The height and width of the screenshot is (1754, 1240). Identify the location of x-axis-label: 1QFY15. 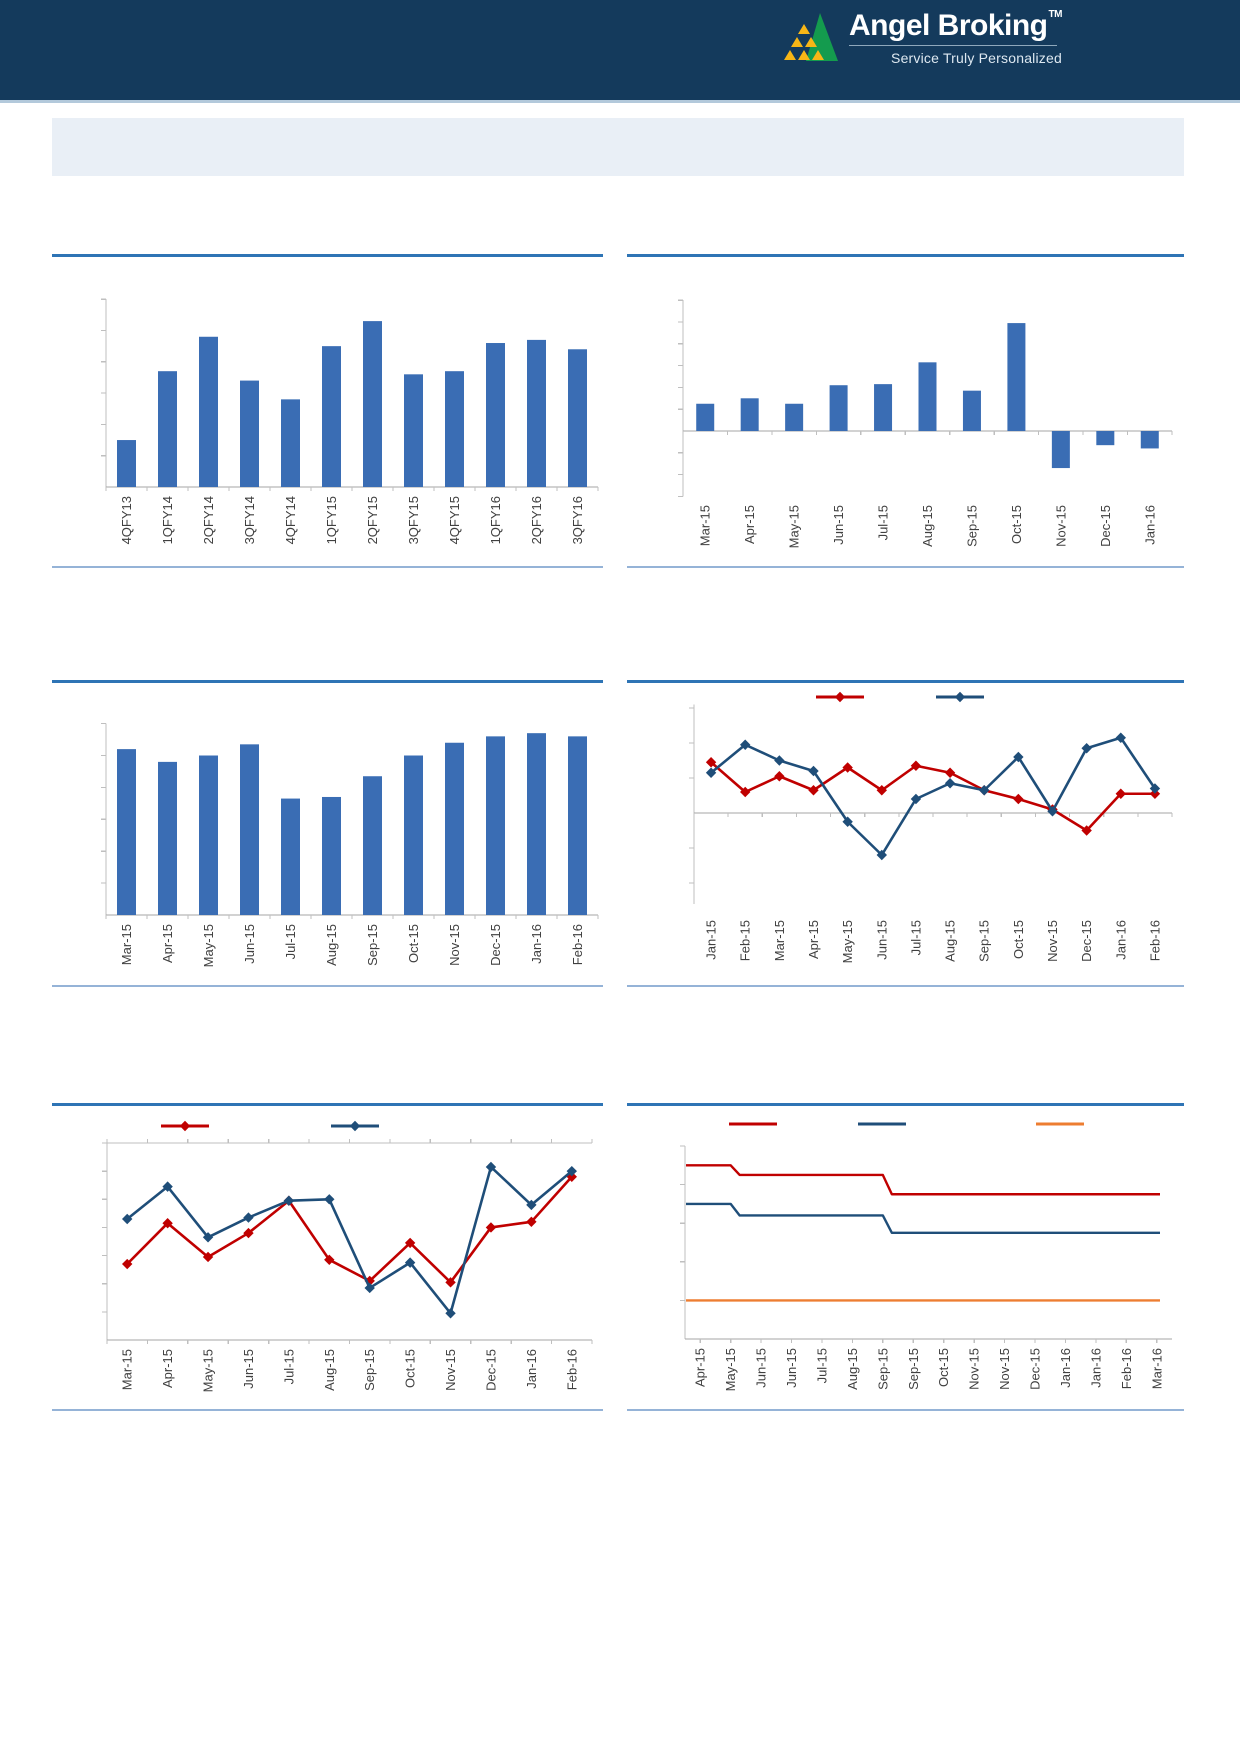
(331, 520).